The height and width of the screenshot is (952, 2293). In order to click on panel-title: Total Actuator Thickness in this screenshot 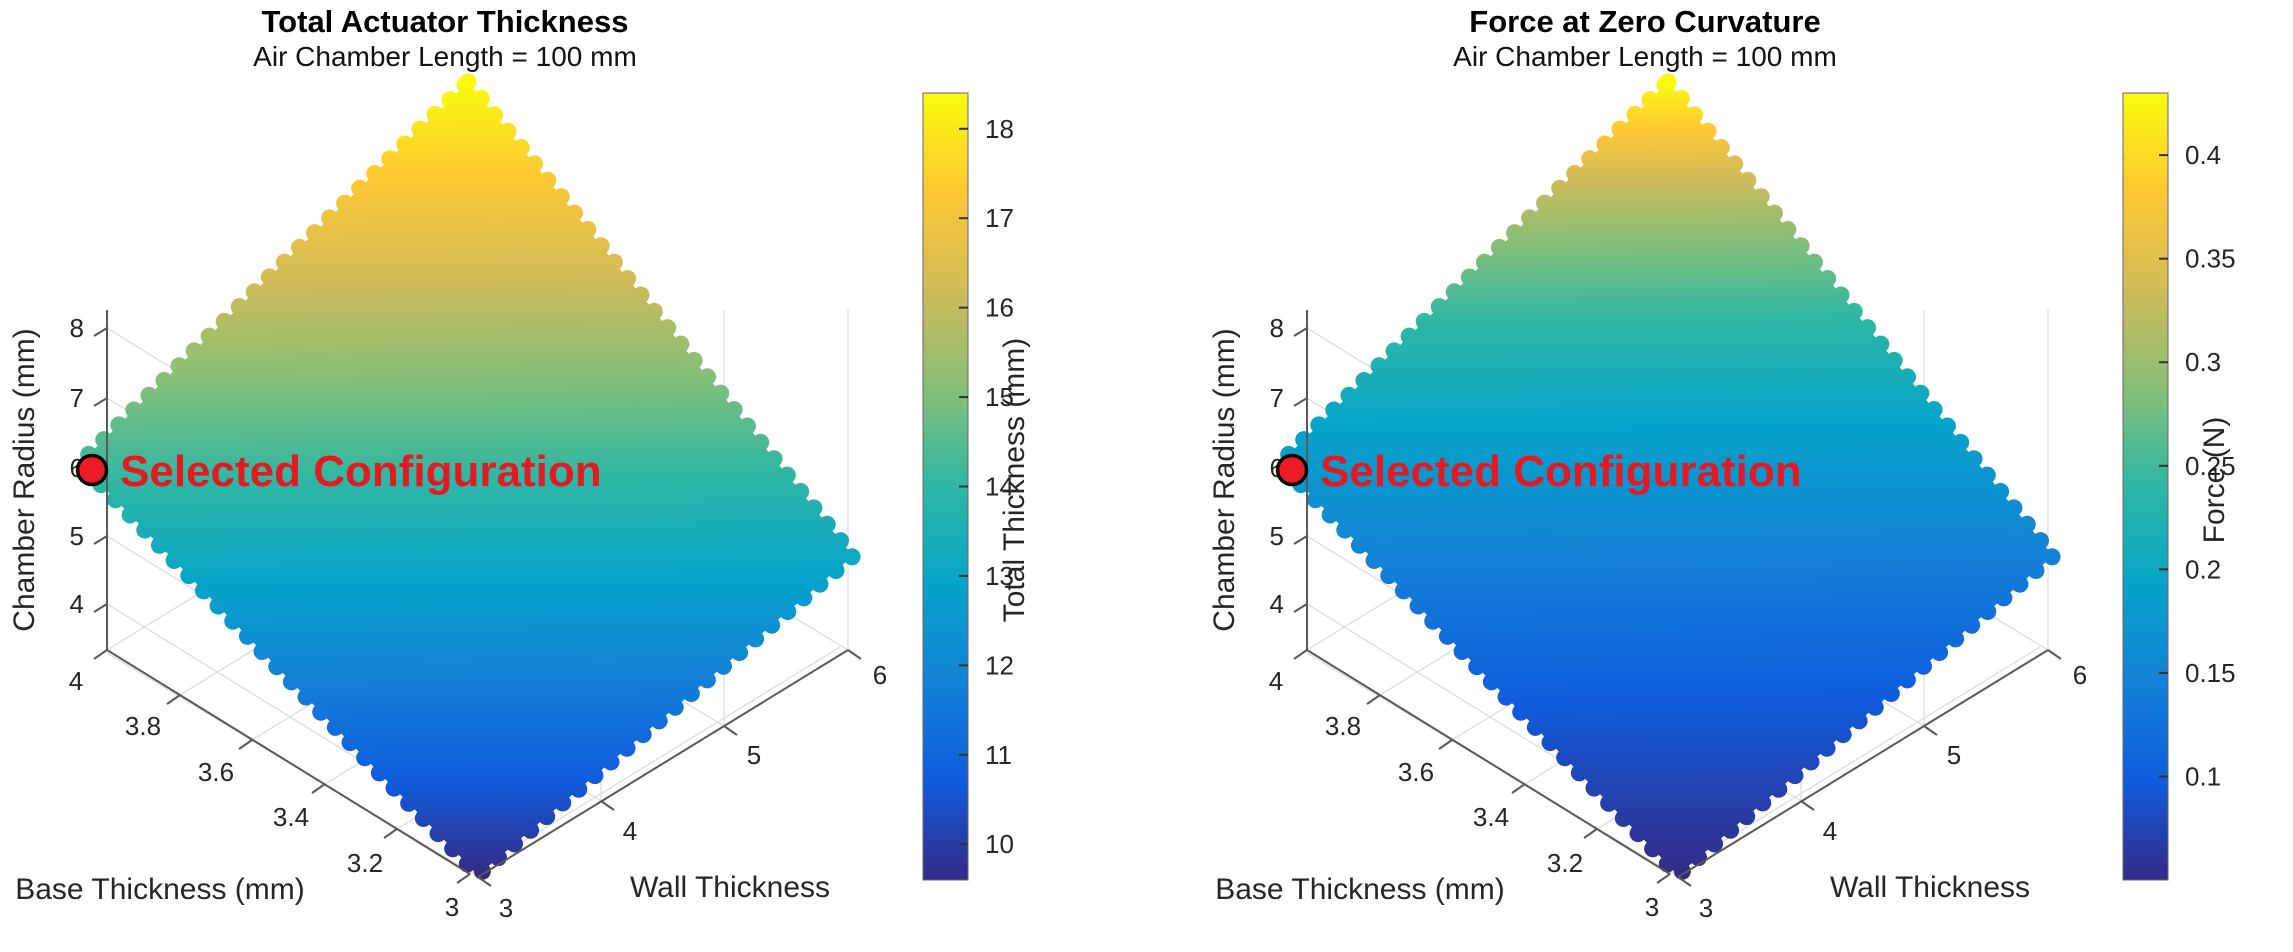, I will do `click(445, 21)`.